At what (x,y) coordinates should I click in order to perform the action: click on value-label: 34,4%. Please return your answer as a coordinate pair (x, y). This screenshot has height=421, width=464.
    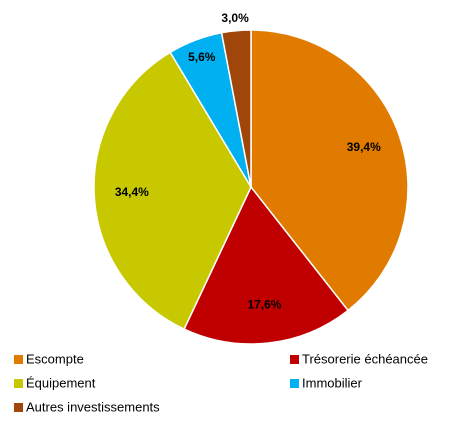
    Looking at the image, I should click on (132, 192).